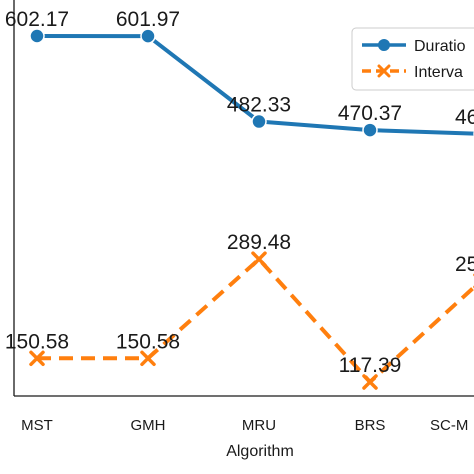 This screenshot has width=474, height=474. I want to click on legend-label: Interva, so click(438, 72).